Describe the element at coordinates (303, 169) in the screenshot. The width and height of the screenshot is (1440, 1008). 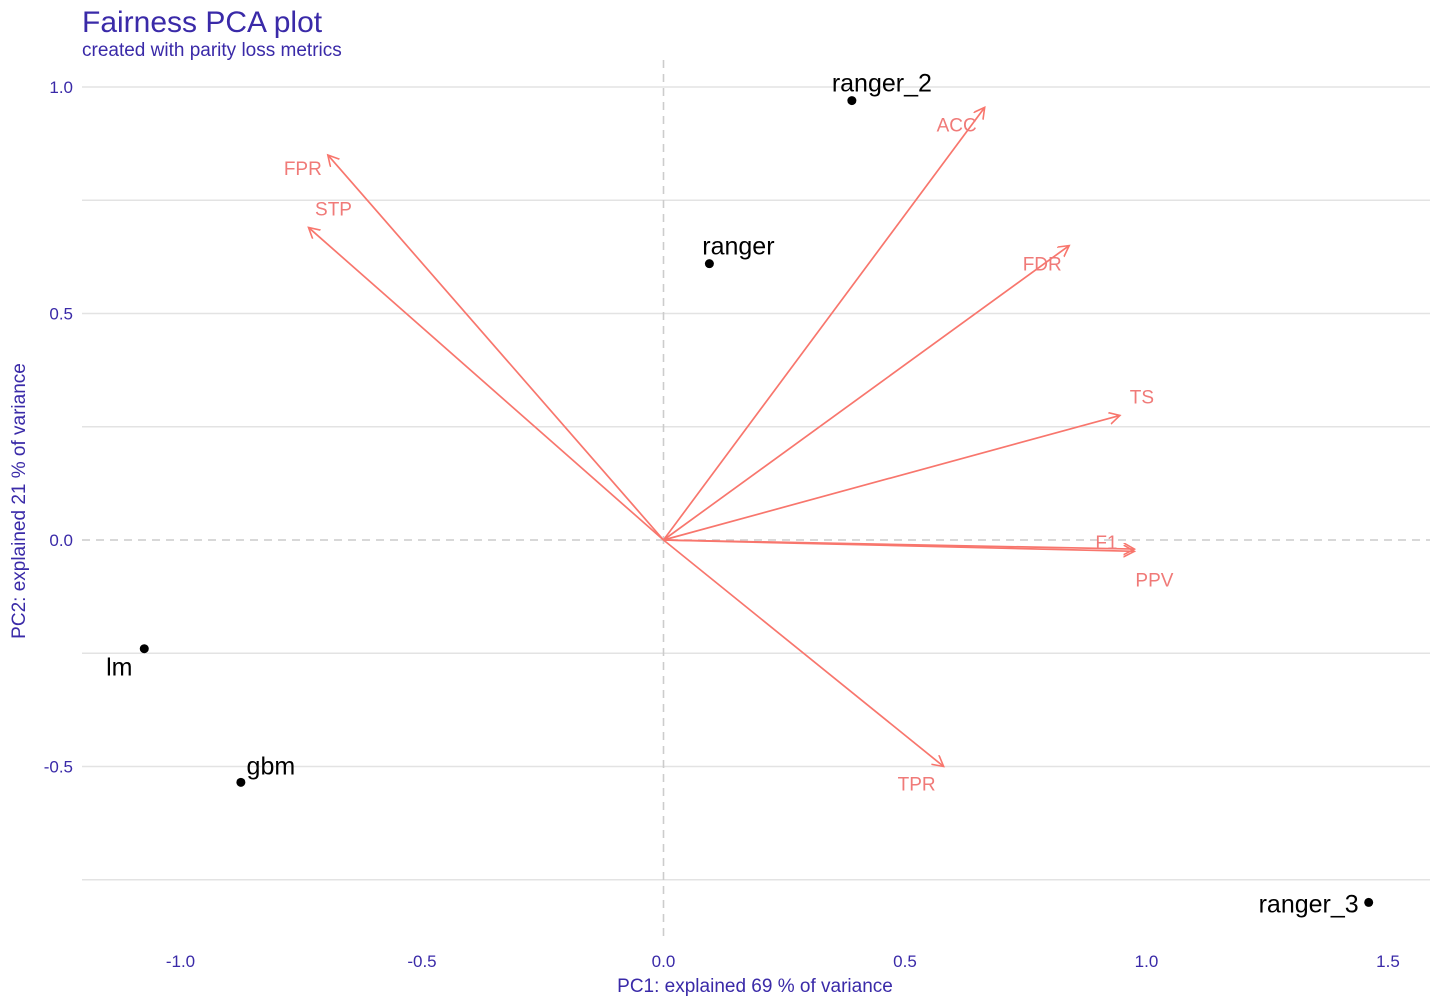
I see `vector-label-fpr: FPR` at that location.